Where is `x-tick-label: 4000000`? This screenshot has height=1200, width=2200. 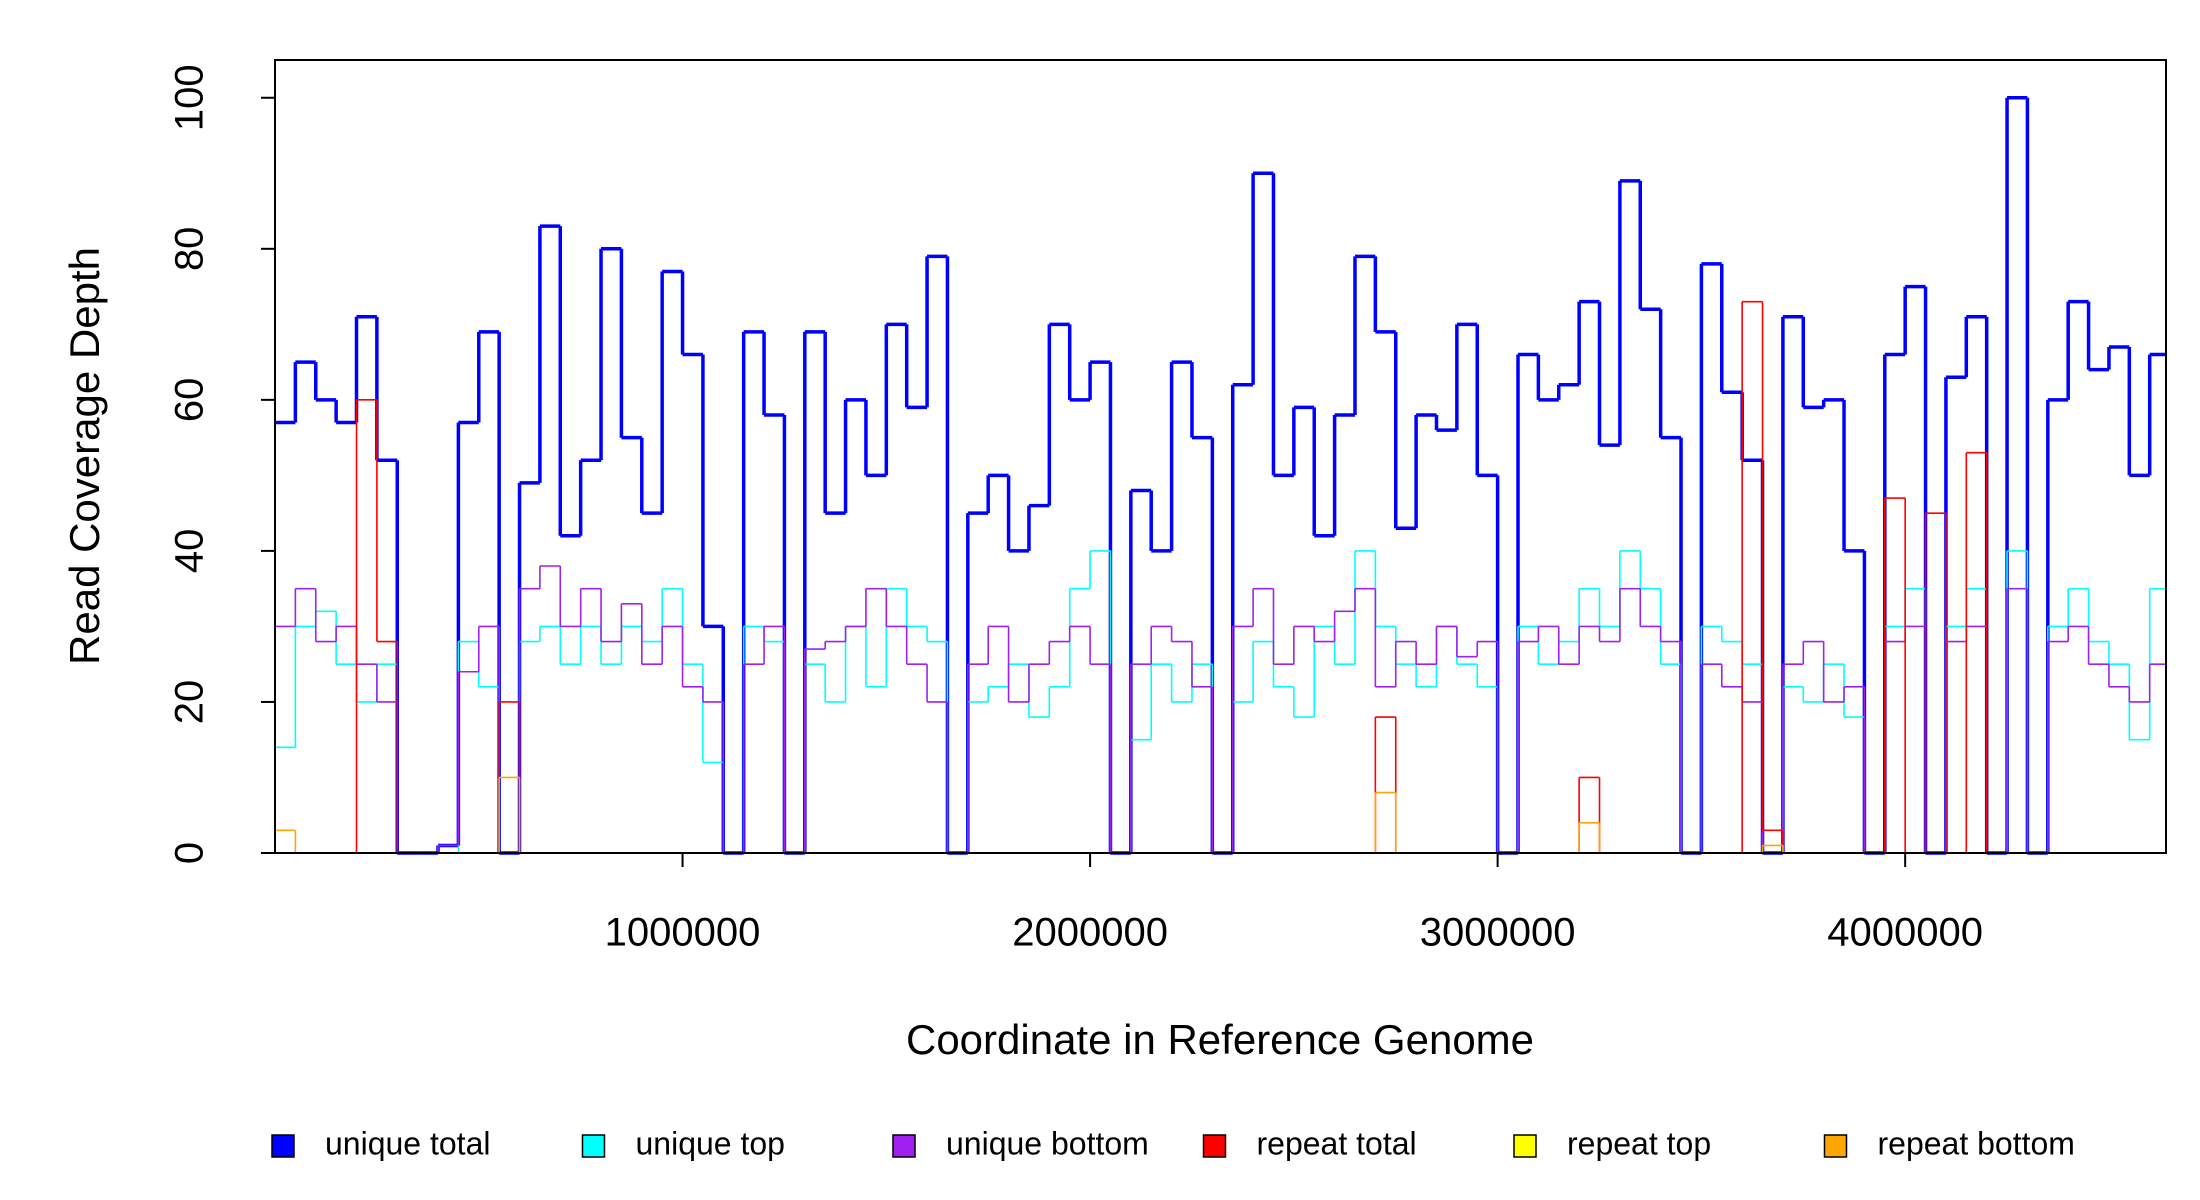
x-tick-label: 4000000 is located at coordinates (1905, 933).